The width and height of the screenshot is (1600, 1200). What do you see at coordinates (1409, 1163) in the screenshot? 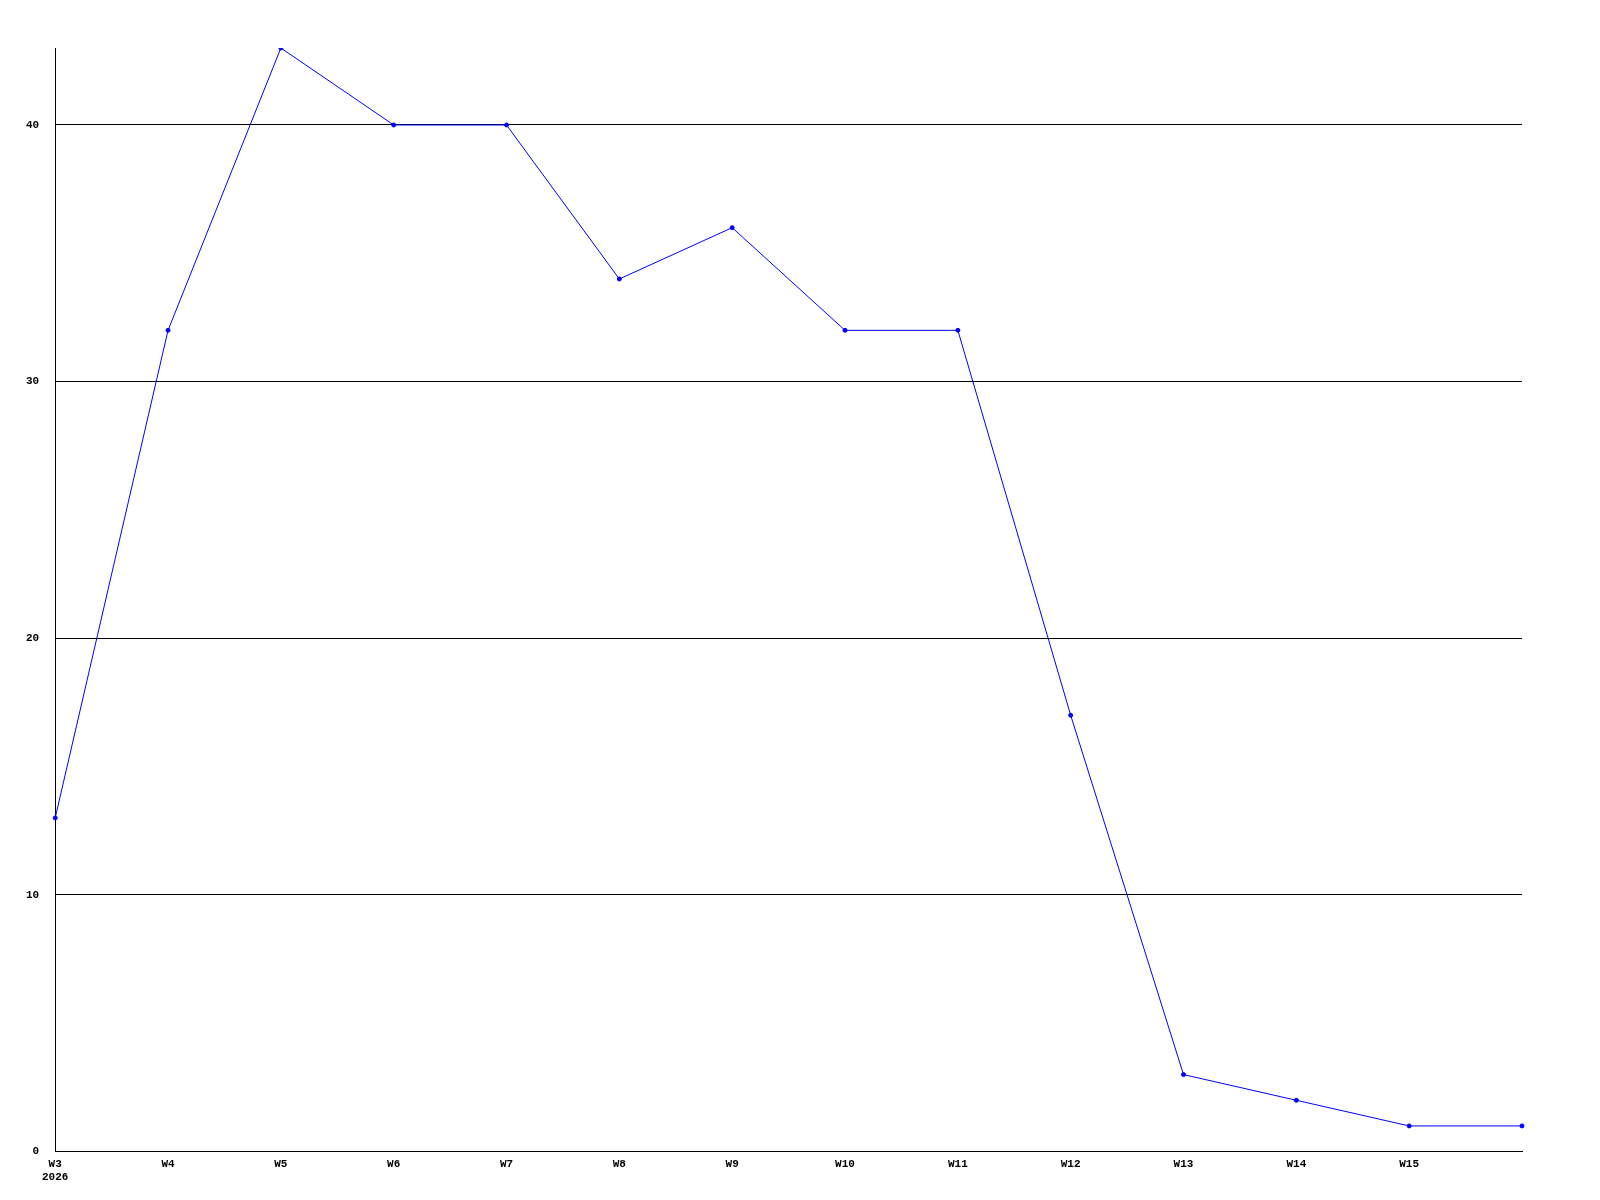
I see `x-tick-label: W15` at bounding box center [1409, 1163].